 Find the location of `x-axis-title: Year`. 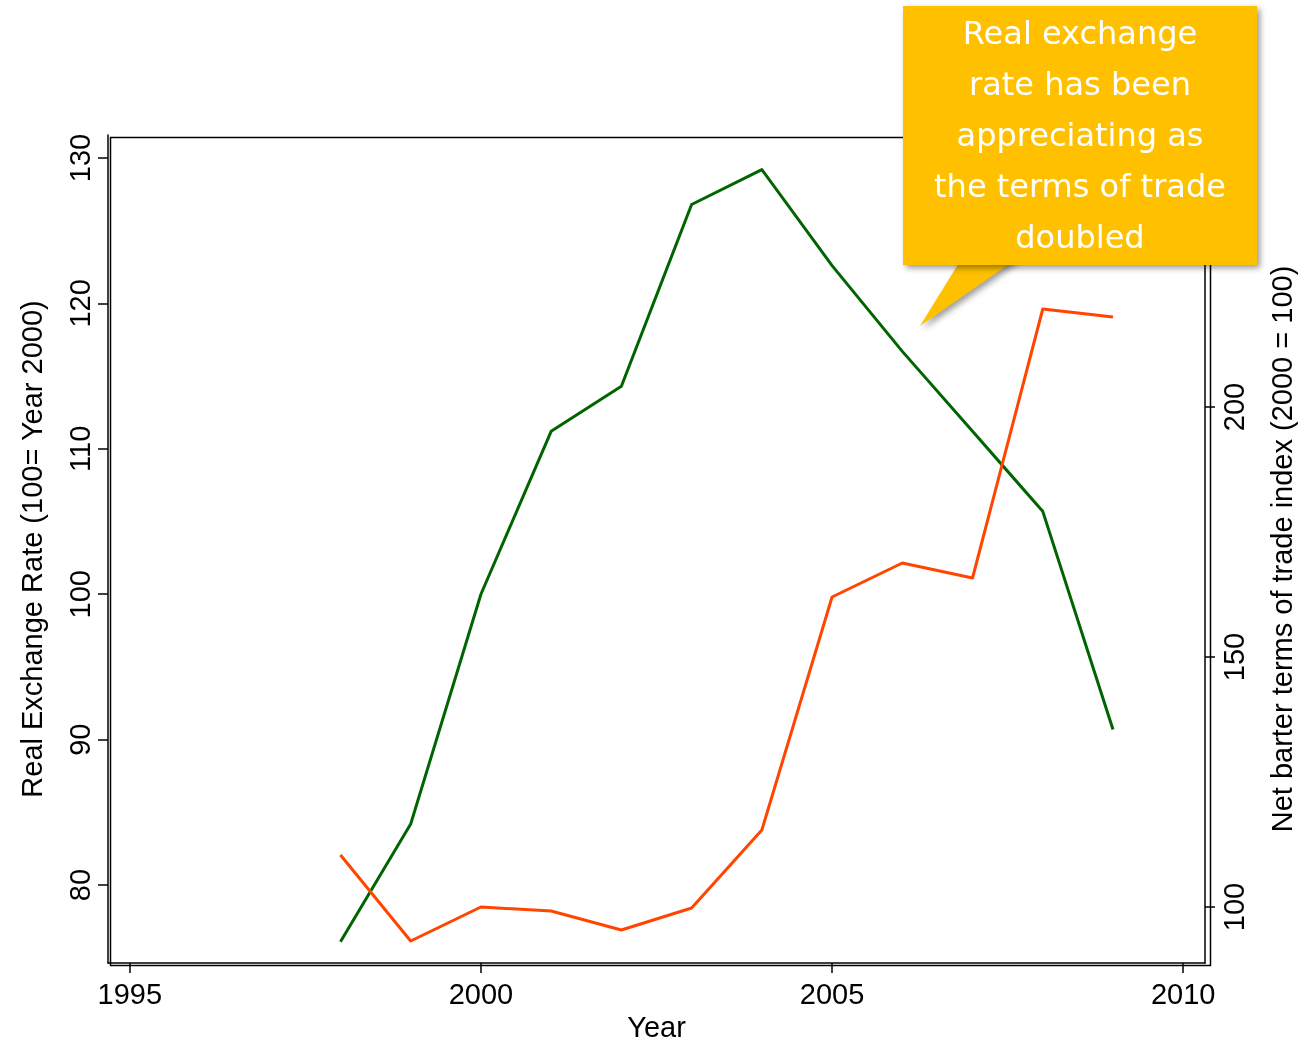

x-axis-title: Year is located at coordinates (657, 1027).